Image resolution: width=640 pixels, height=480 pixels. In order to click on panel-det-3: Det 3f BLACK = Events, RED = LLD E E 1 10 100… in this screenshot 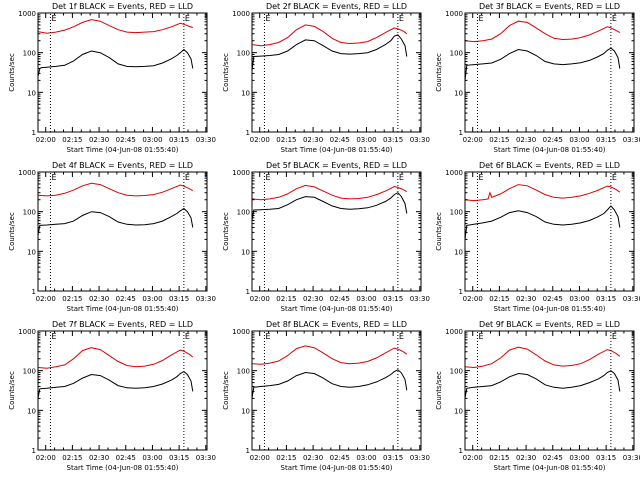, I will do `click(537, 78)`.